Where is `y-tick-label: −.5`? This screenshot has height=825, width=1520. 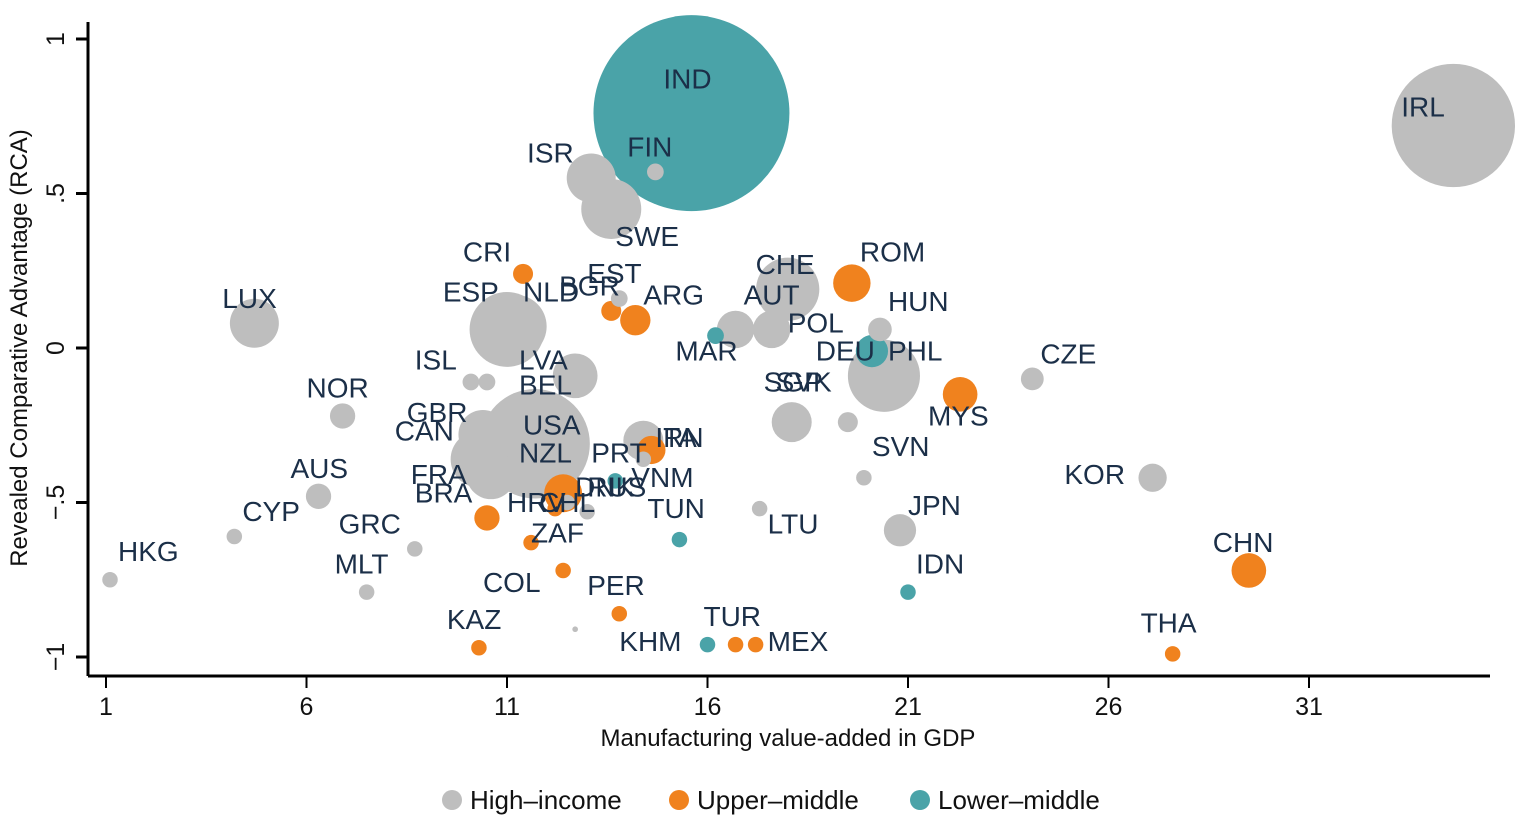
y-tick-label: −.5 is located at coordinates (56, 502).